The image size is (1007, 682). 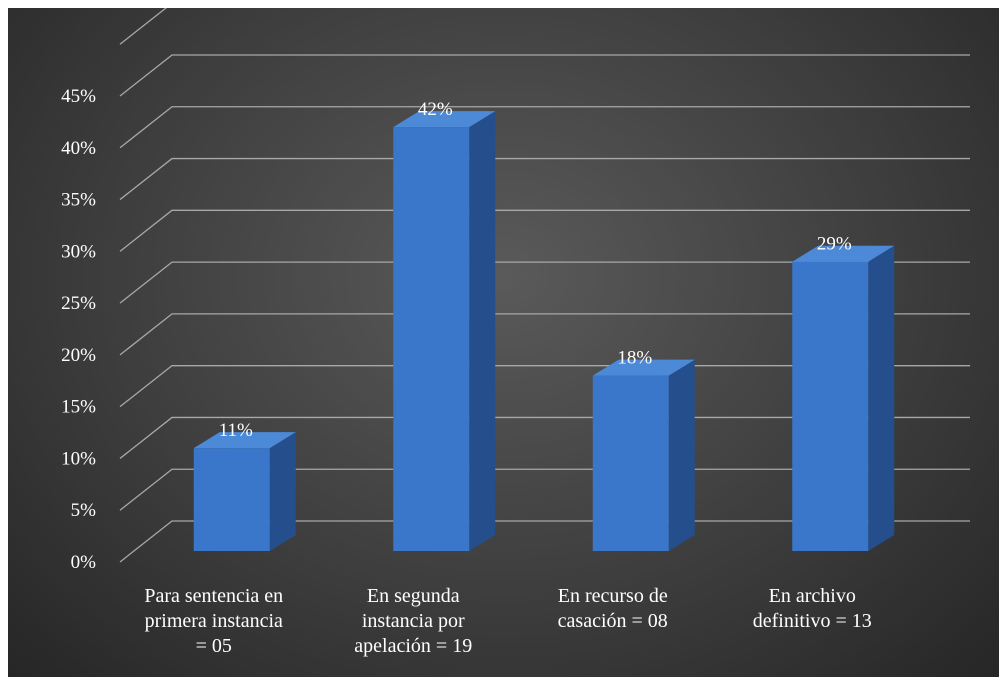 I want to click on x-category-line: En archivo, so click(x=812, y=596).